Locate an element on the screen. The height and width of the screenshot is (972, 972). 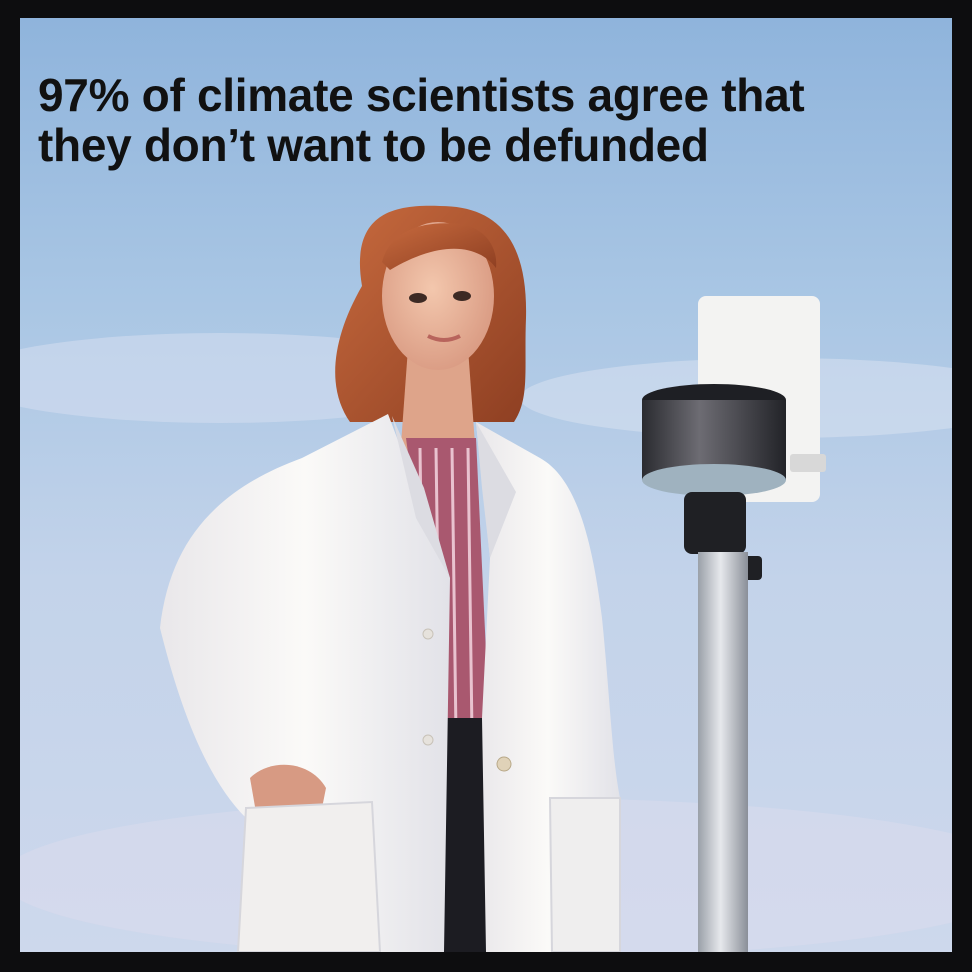
caption-line-2: they don’t want to be defunded is located at coordinates (373, 145).